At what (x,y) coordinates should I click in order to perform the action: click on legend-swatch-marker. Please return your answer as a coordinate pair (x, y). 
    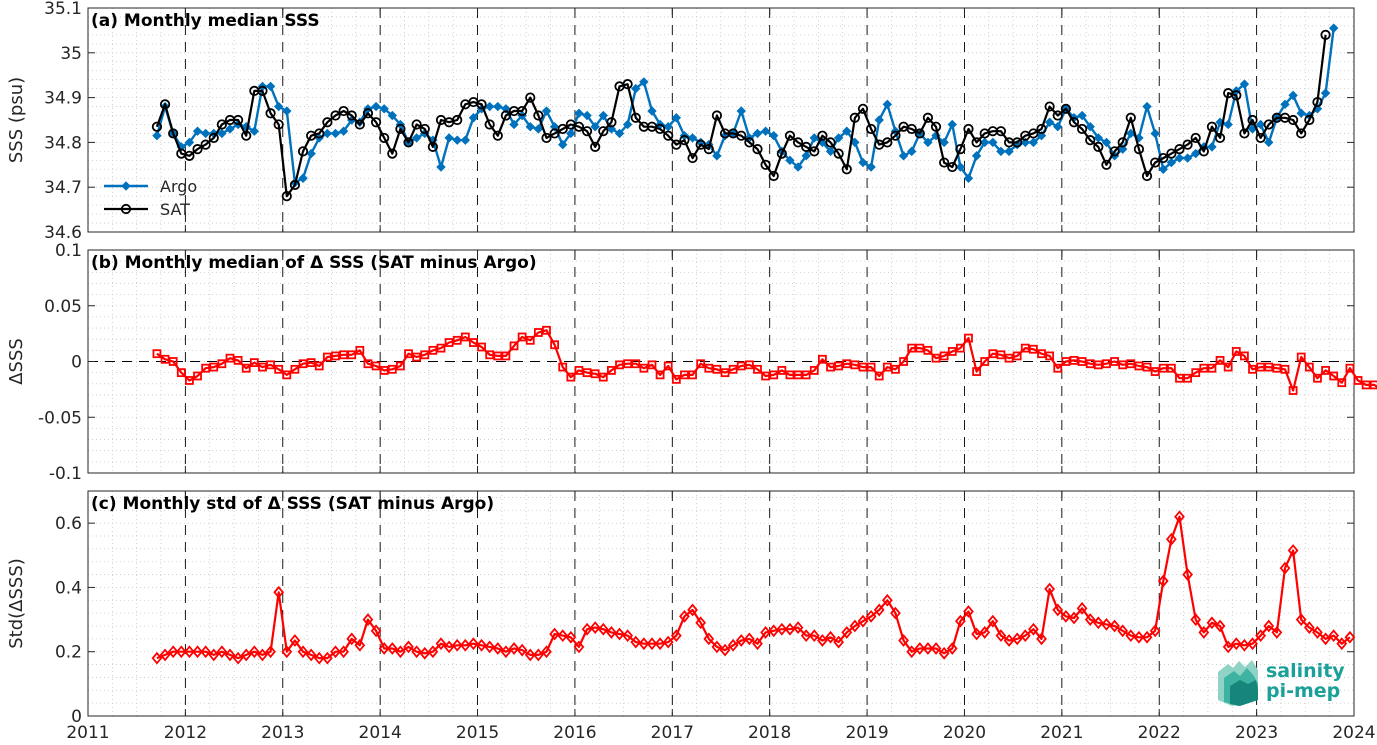
    Looking at the image, I should click on (126, 186).